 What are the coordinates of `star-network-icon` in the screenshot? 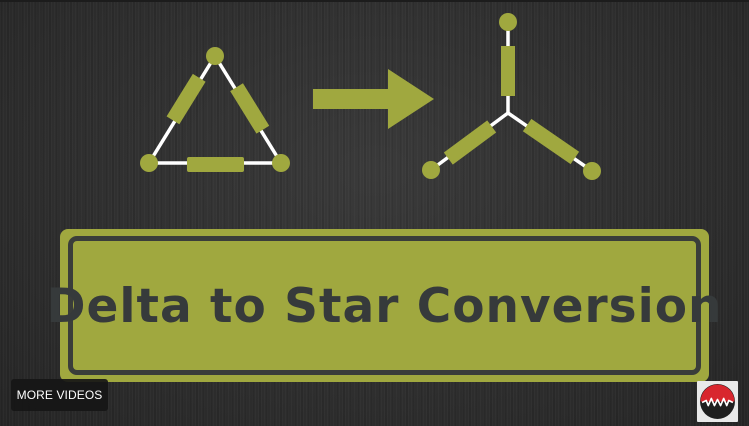 It's located at (511, 96).